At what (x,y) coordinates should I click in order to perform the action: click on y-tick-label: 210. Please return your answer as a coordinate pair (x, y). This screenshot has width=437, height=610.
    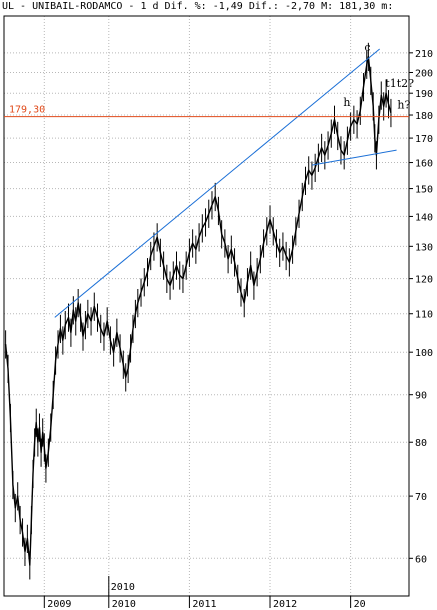
    Looking at the image, I should click on (424, 54).